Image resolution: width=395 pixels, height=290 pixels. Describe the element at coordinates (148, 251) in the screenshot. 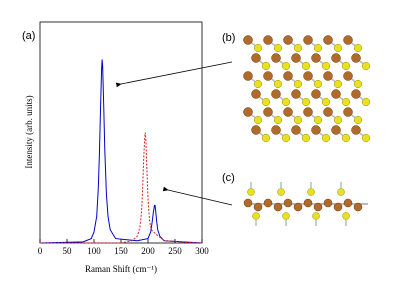

I see `x-tick-label: 200` at that location.